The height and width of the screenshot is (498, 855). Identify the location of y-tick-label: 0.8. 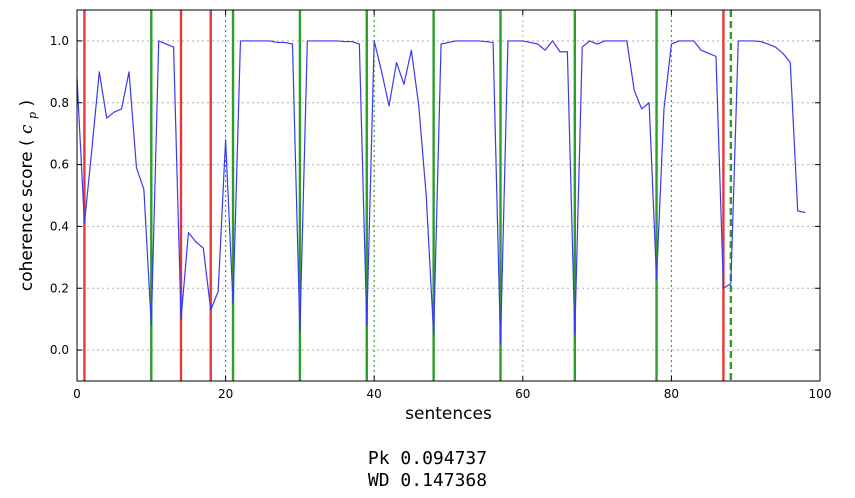
(59, 103).